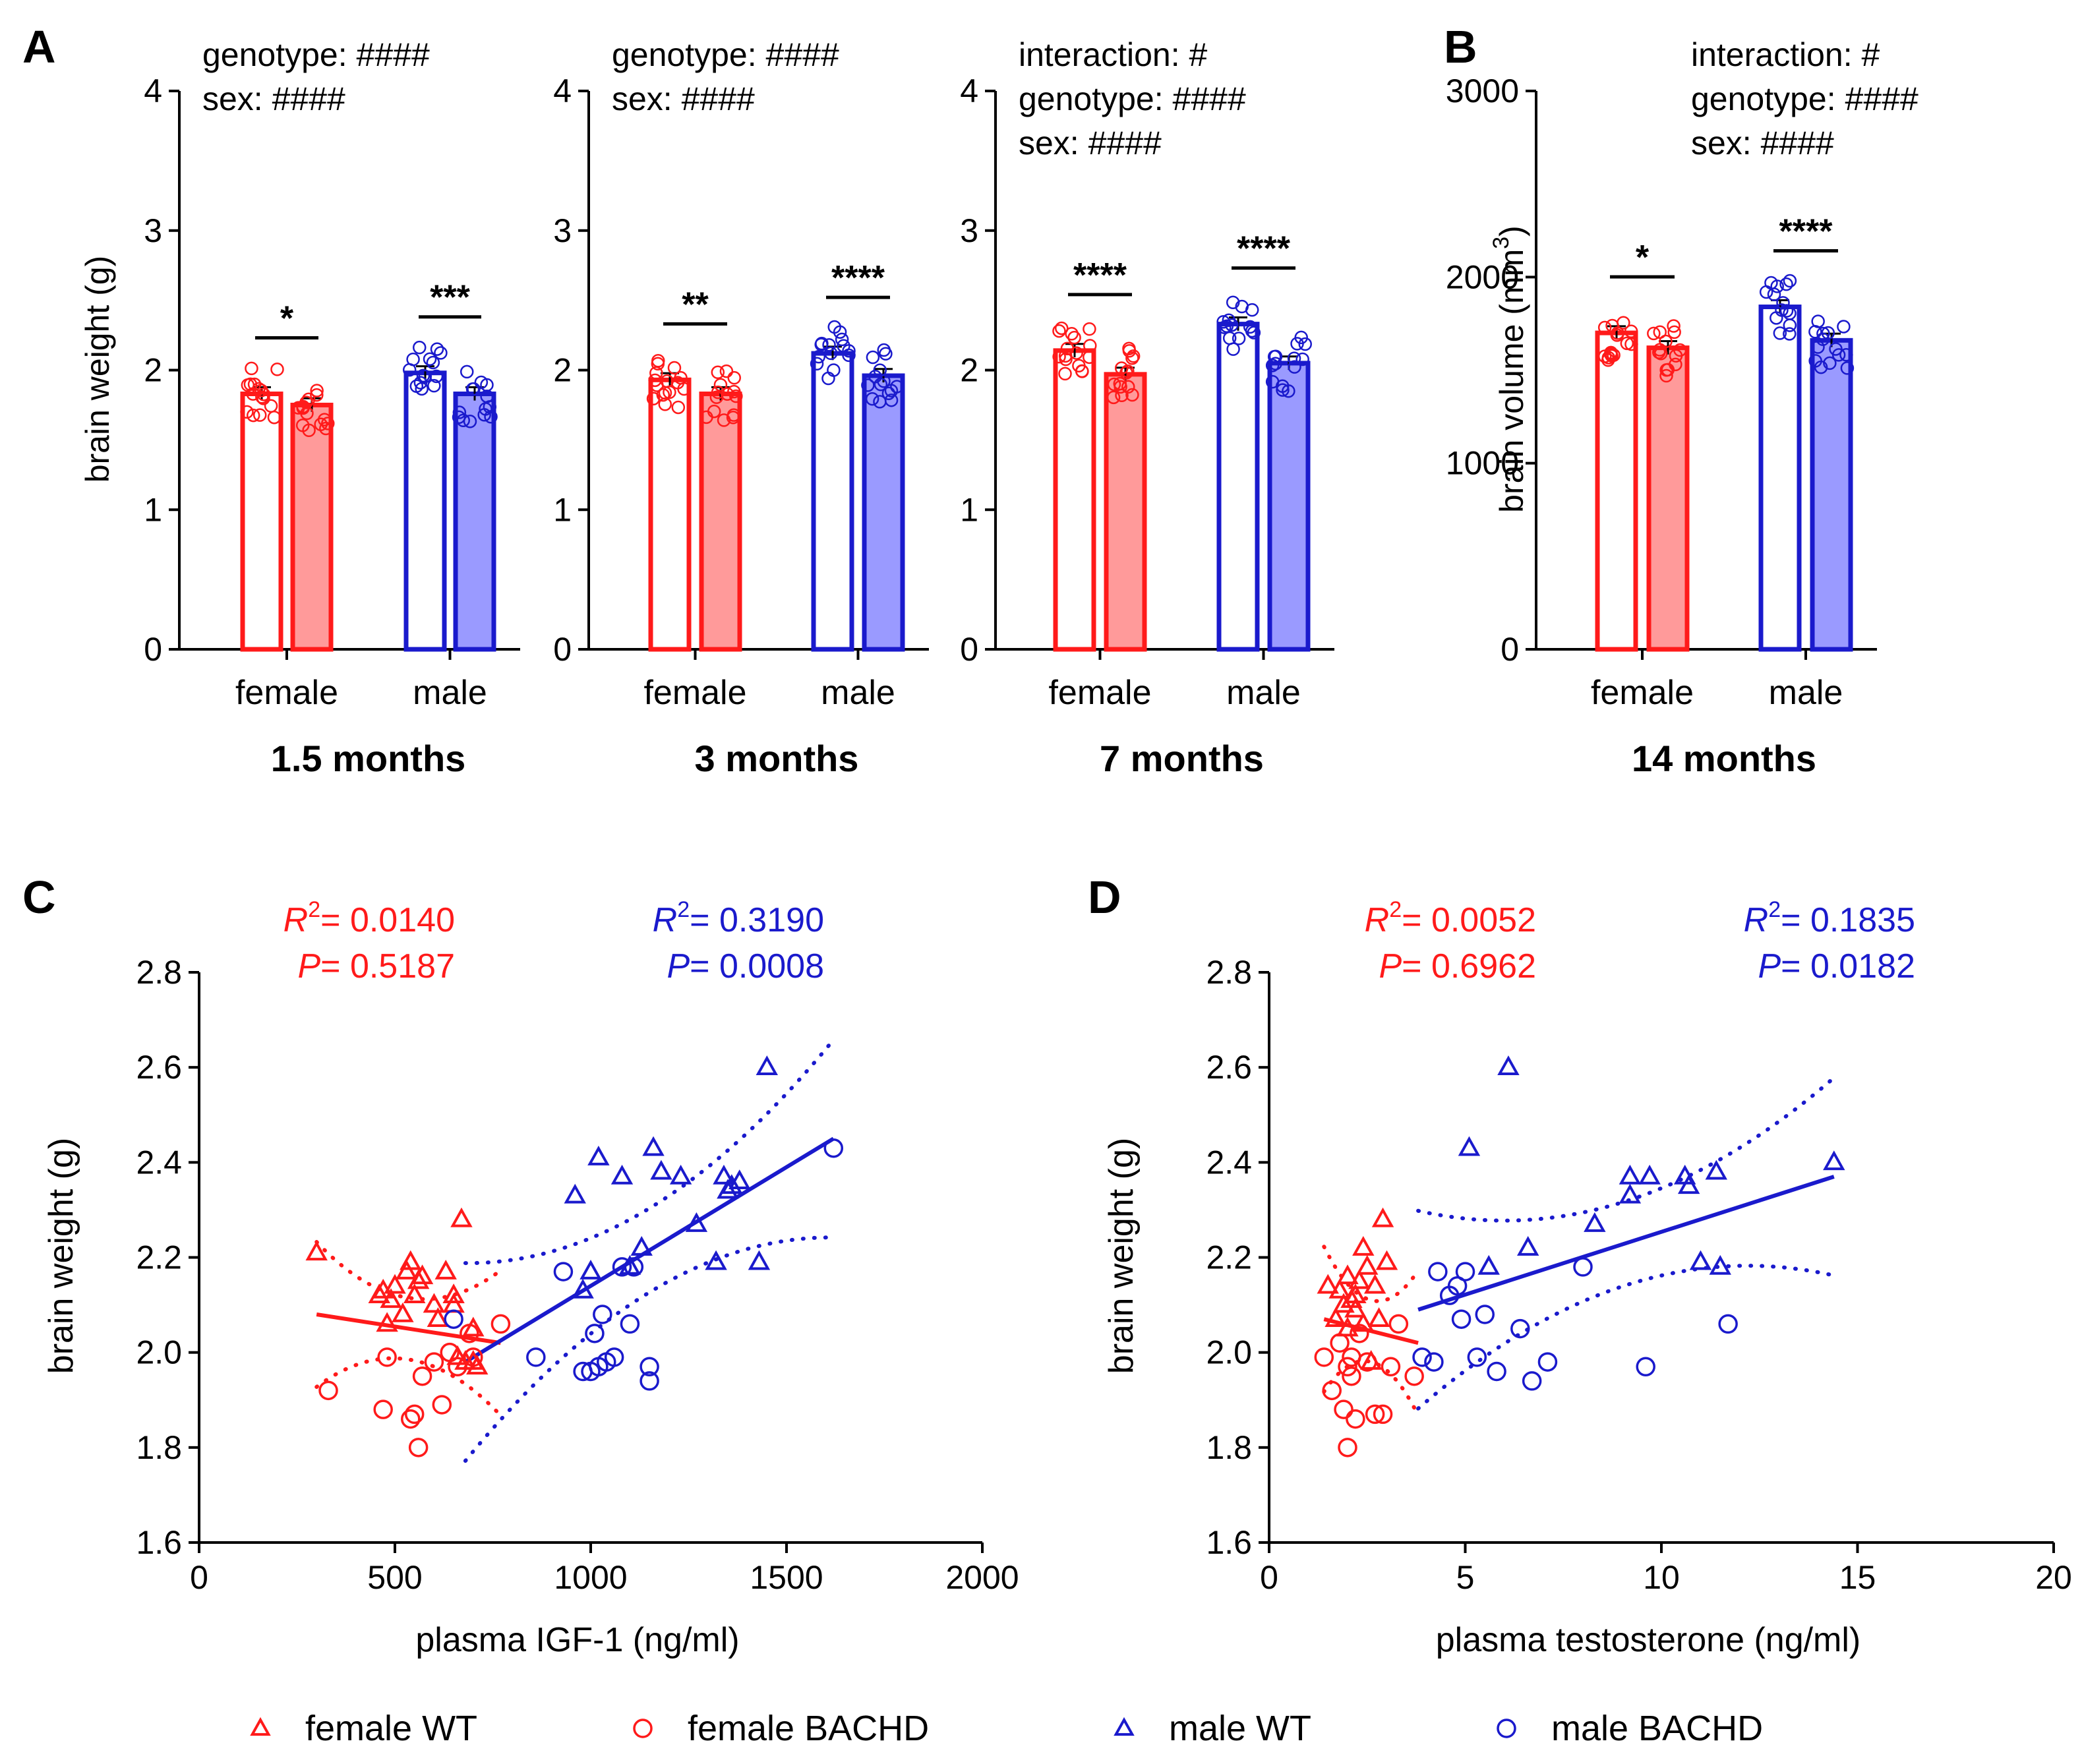 Image resolution: width=2082 pixels, height=1764 pixels. I want to click on r-squared-male: R2= 0.3190, so click(738, 918).